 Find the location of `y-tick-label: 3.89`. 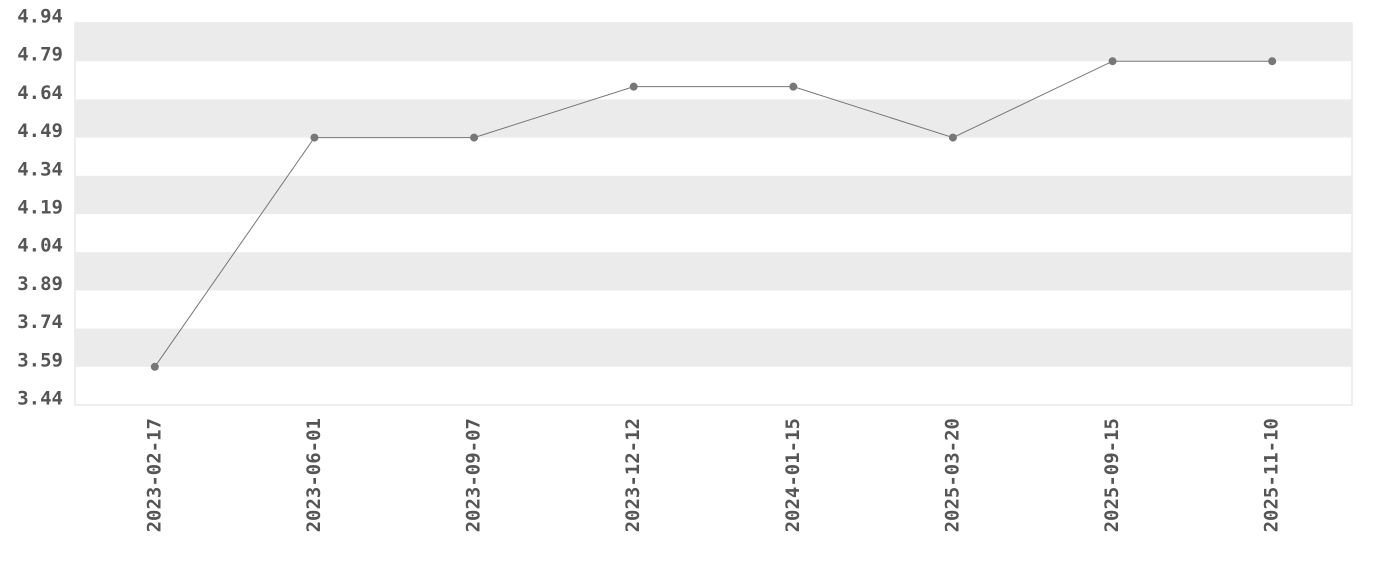

y-tick-label: 3.89 is located at coordinates (40, 284).